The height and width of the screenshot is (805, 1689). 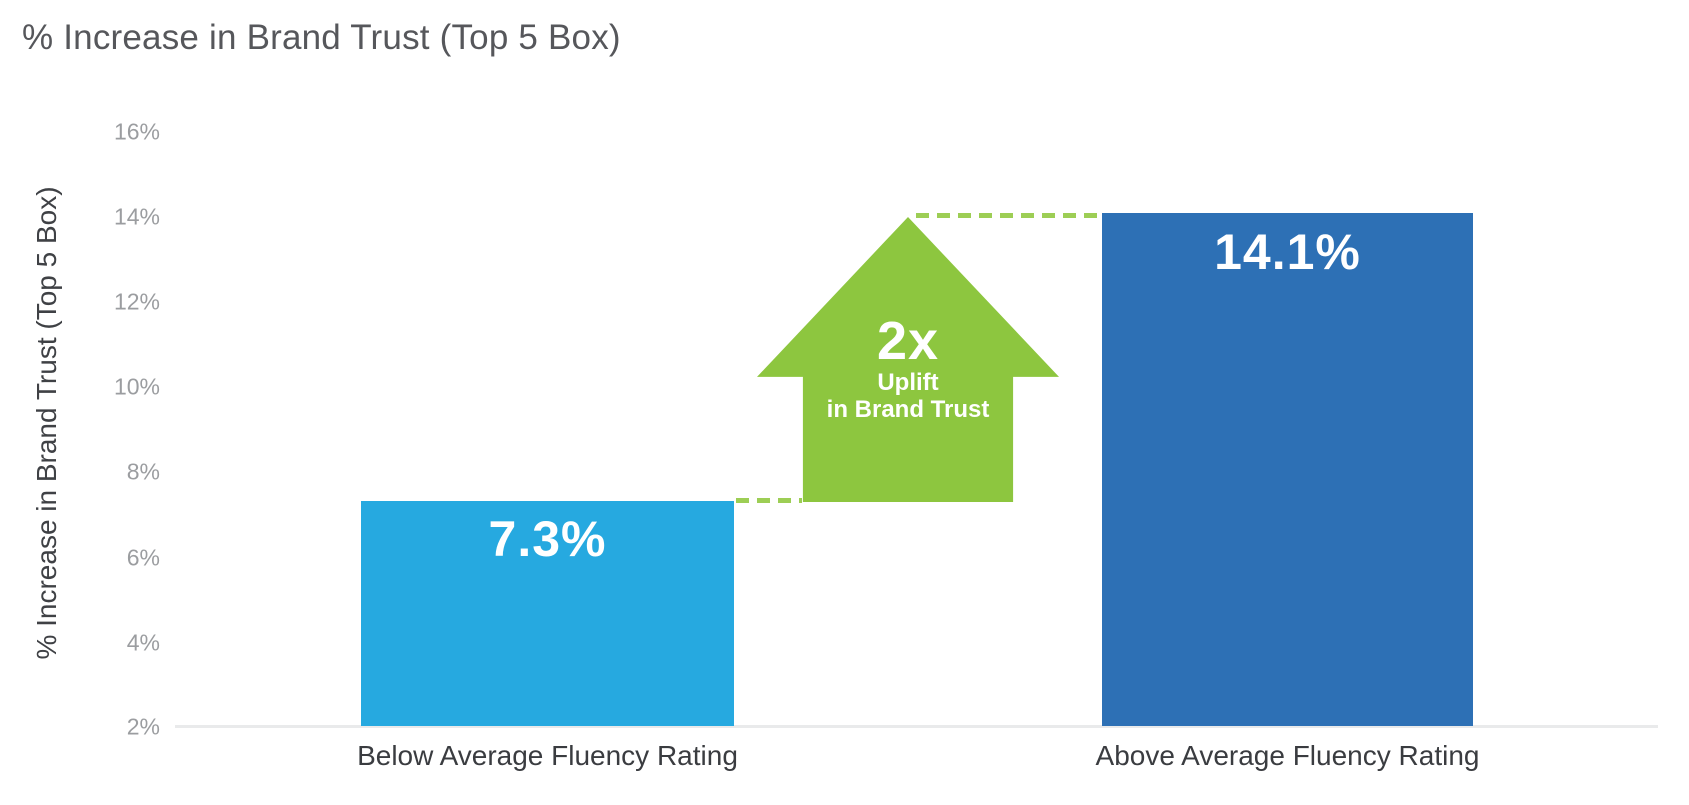 What do you see at coordinates (136, 216) in the screenshot?
I see `y-tick-14: 14%` at bounding box center [136, 216].